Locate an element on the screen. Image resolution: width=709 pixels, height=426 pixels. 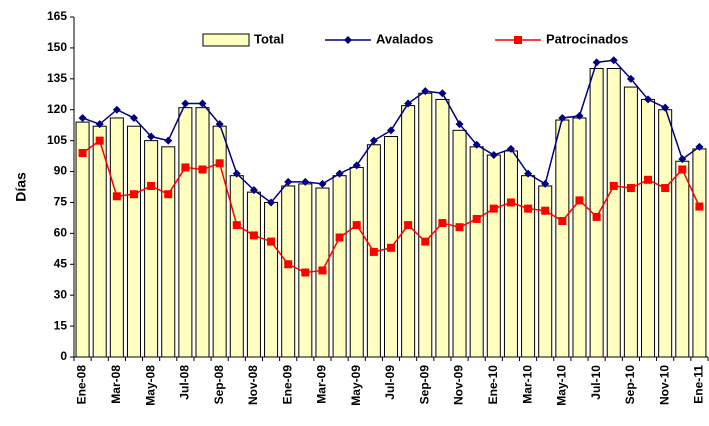
x-tick-label: Mar-10 is located at coordinates (527, 384).